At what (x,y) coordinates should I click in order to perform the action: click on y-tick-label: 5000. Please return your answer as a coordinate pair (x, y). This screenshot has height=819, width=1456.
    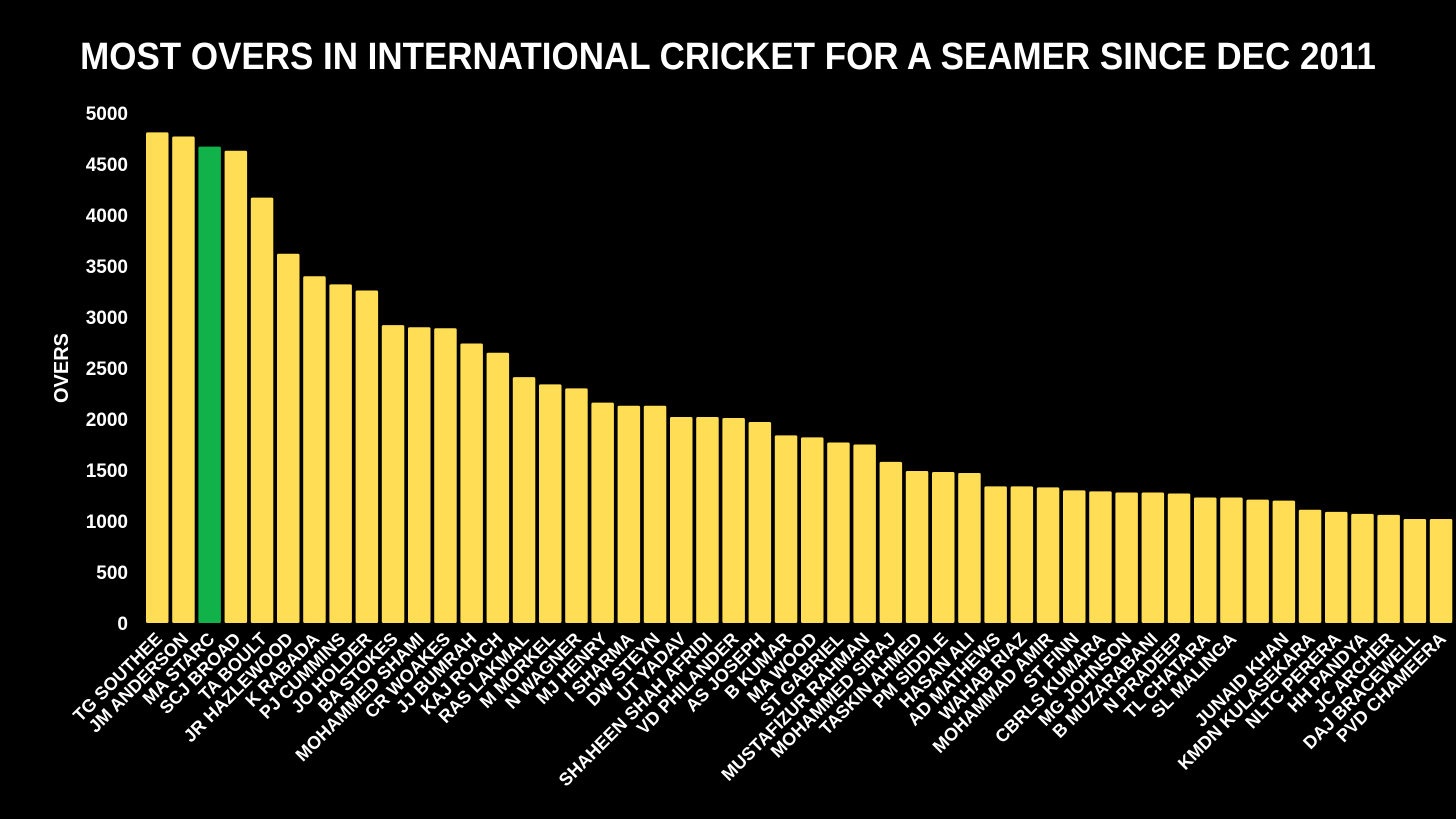
    Looking at the image, I should click on (107, 114).